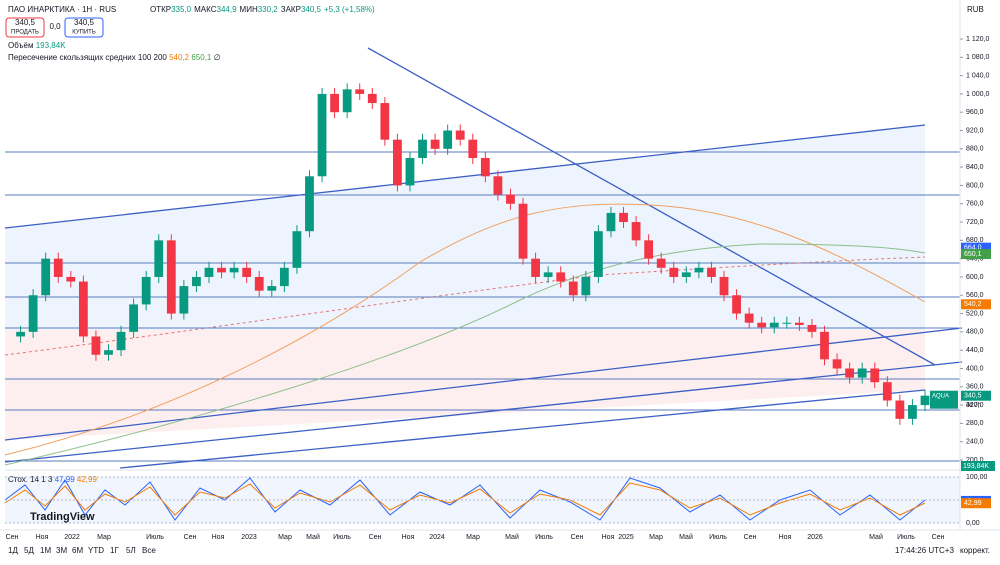  Describe the element at coordinates (975, 460) in the screenshot. I see `y-tick-label: 200,0` at that location.